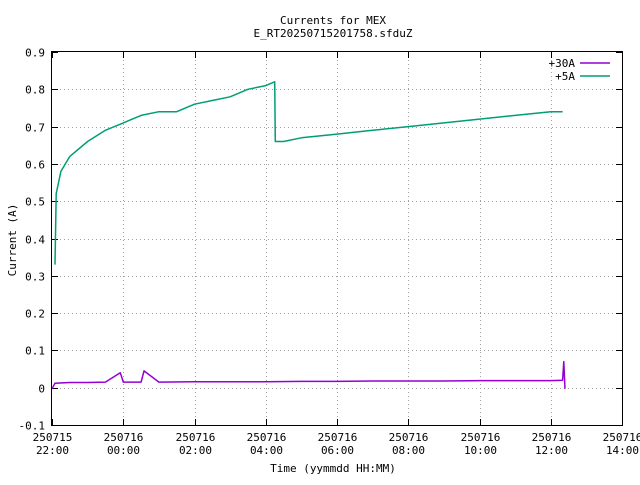 This screenshot has height=485, width=640. I want to click on y-tick-label: 0.7, so click(35, 128).